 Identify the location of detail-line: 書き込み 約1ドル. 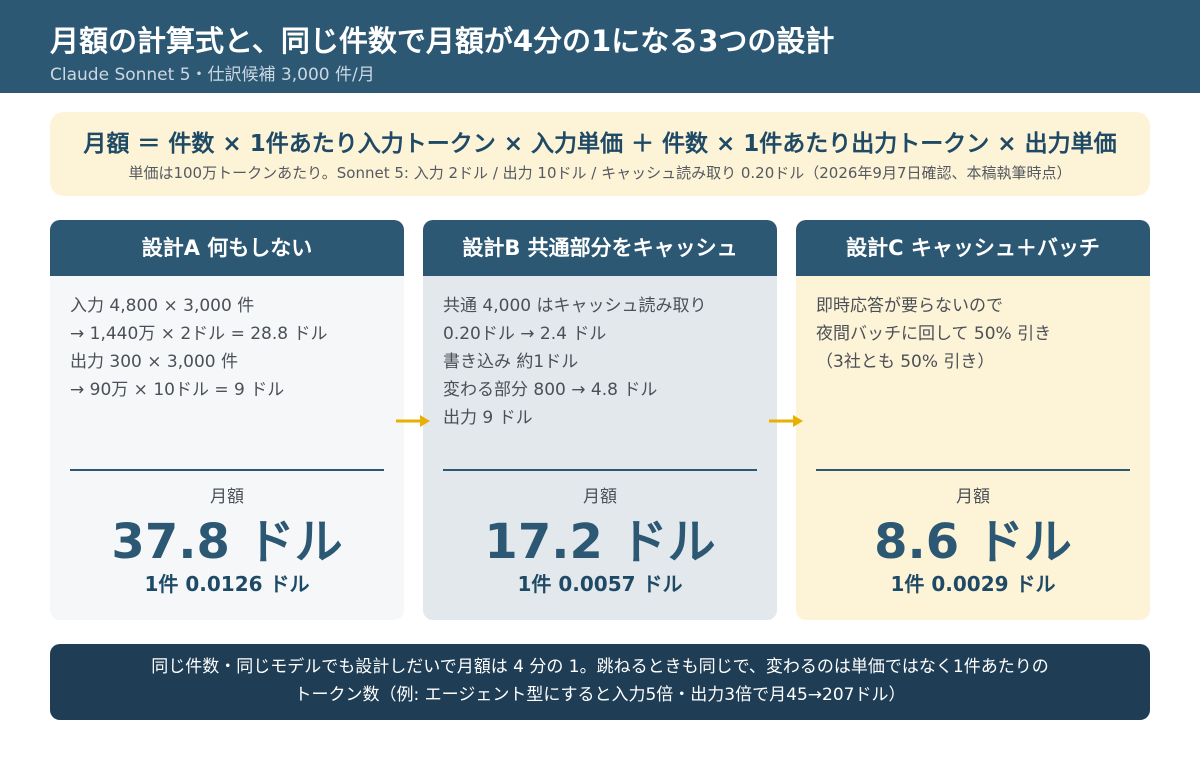
(511, 362).